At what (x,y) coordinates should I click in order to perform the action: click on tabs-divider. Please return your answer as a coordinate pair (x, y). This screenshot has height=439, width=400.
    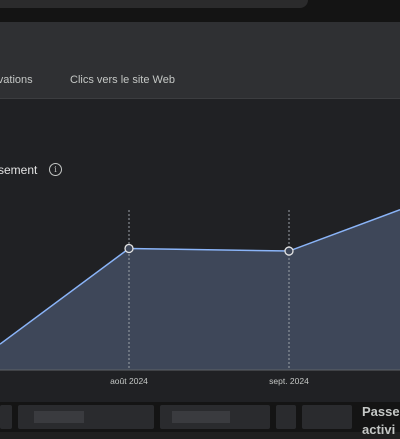
    Looking at the image, I should click on (200, 98).